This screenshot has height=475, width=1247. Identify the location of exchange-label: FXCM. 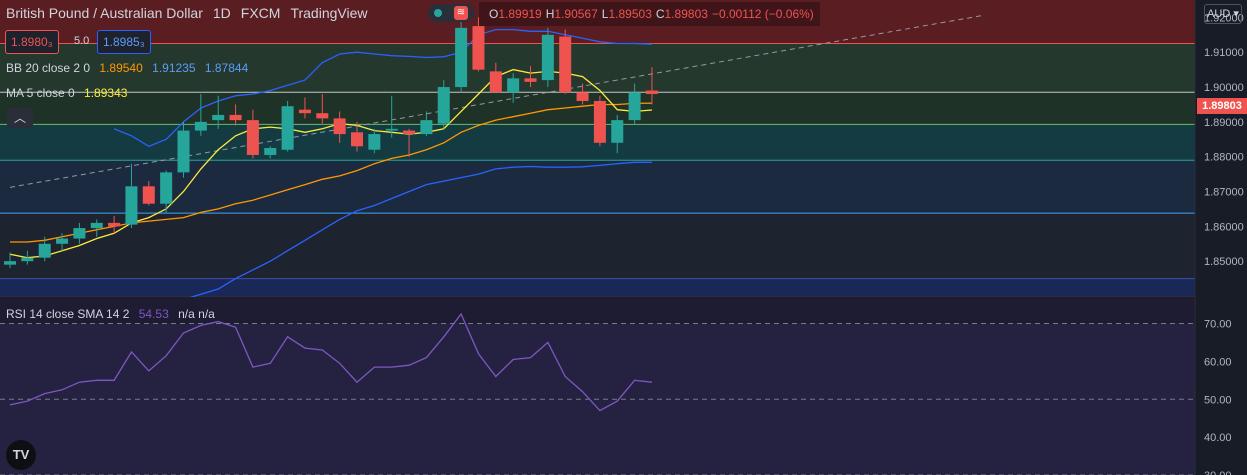
(260, 13).